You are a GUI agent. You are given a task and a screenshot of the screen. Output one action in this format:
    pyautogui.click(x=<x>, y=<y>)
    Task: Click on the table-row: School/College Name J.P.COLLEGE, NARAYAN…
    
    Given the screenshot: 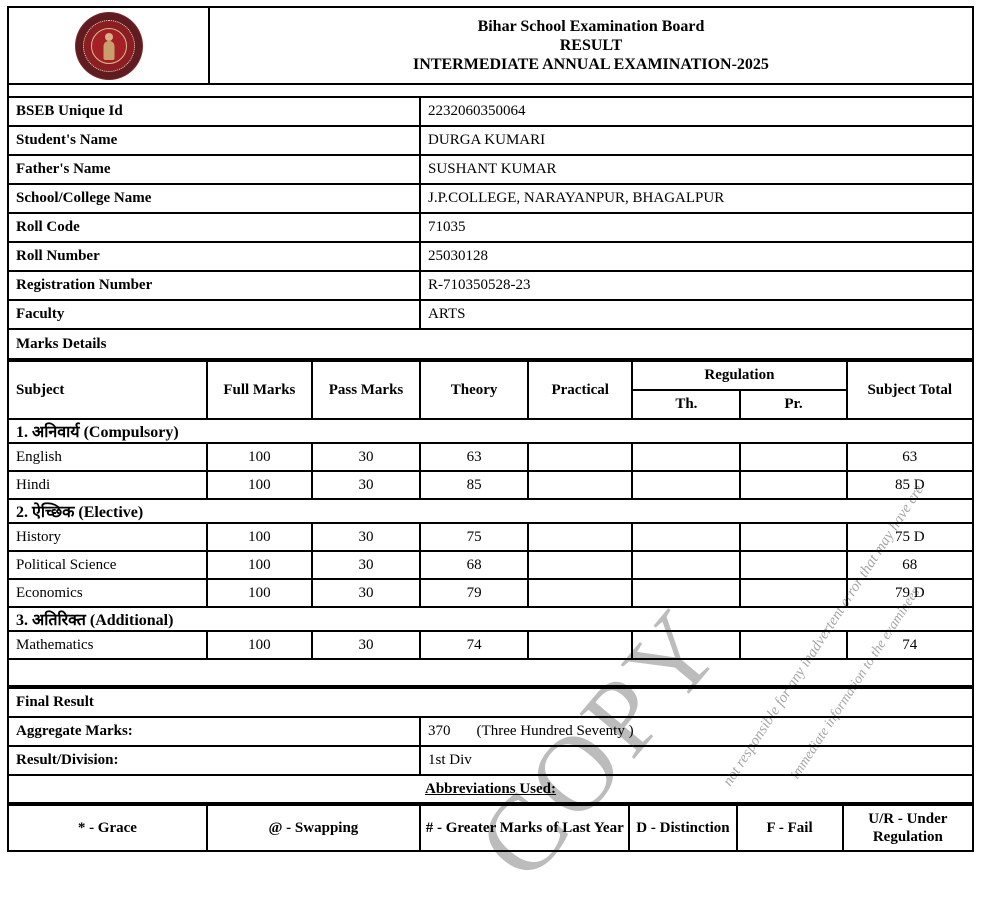 What is the action you would take?
    pyautogui.click(x=490, y=198)
    